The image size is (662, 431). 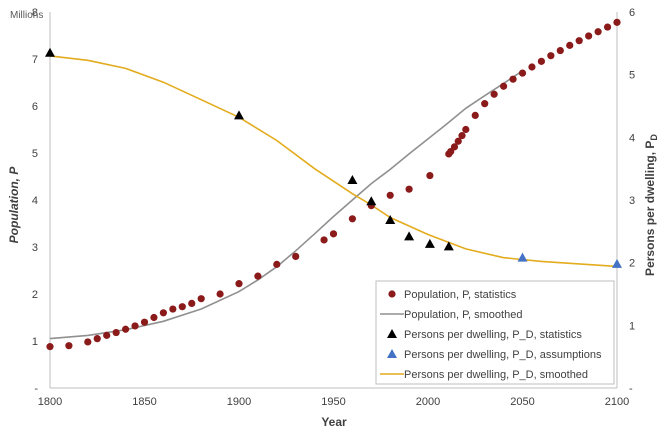 I want to click on left-y-tick-label: -, so click(x=36, y=389).